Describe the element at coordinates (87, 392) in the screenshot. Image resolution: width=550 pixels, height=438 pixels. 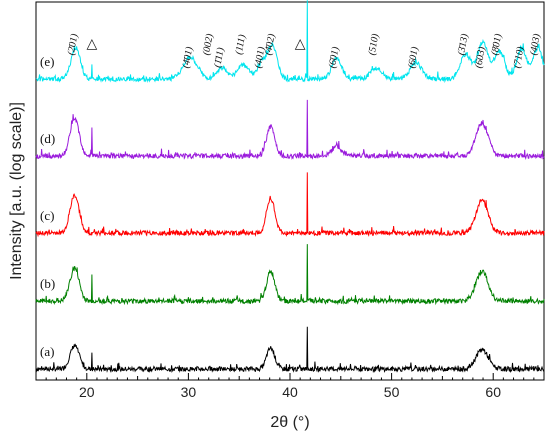
I see `x-tick-label: 20` at that location.